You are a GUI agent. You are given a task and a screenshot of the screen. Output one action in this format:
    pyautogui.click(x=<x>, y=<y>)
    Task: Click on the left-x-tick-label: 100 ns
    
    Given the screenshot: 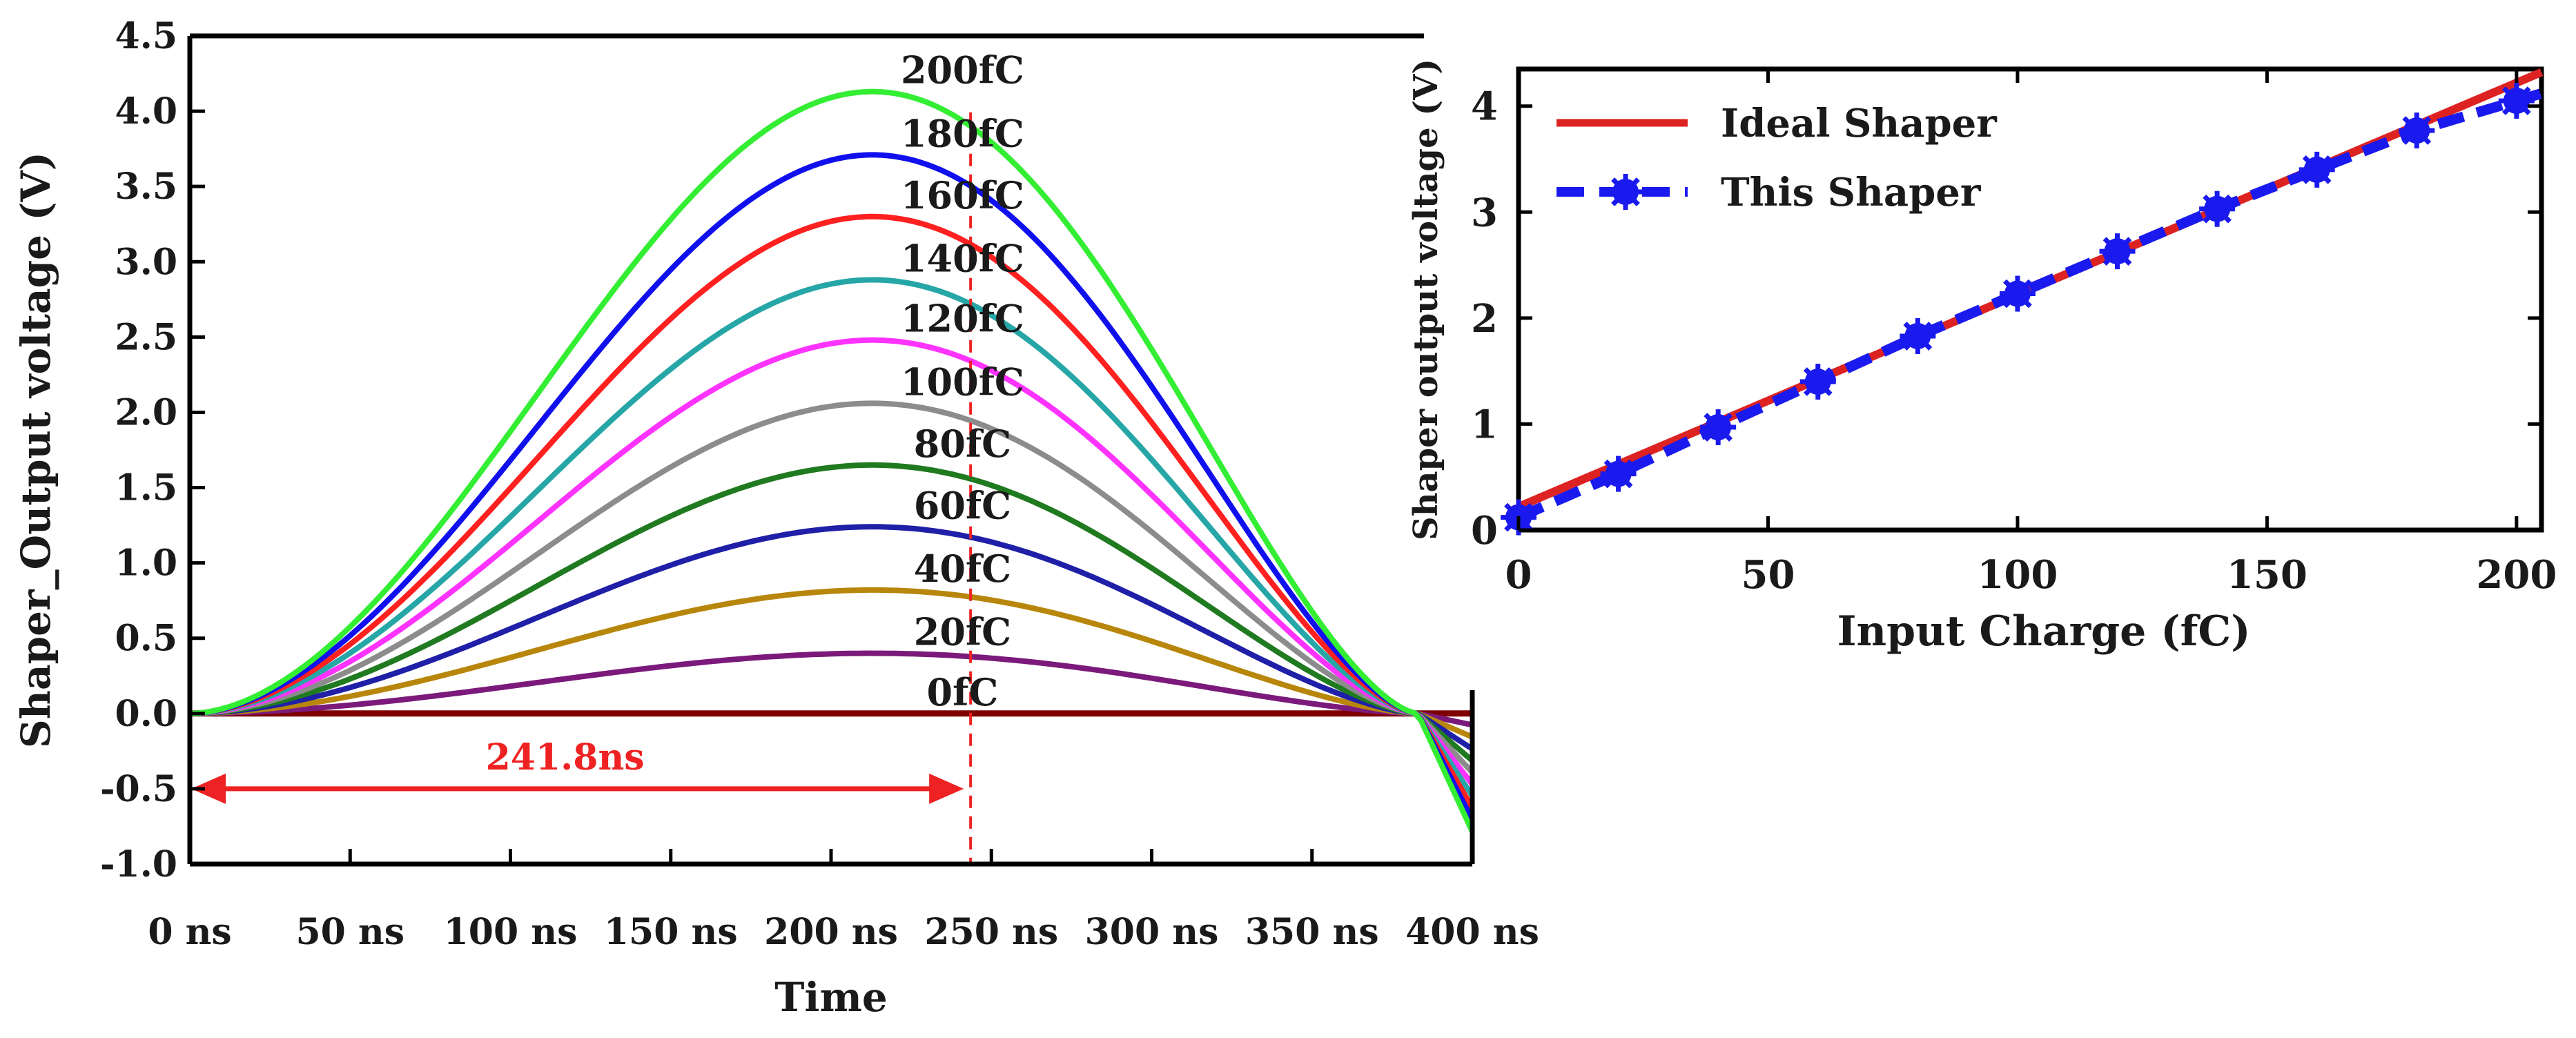 What is the action you would take?
    pyautogui.click(x=511, y=932)
    